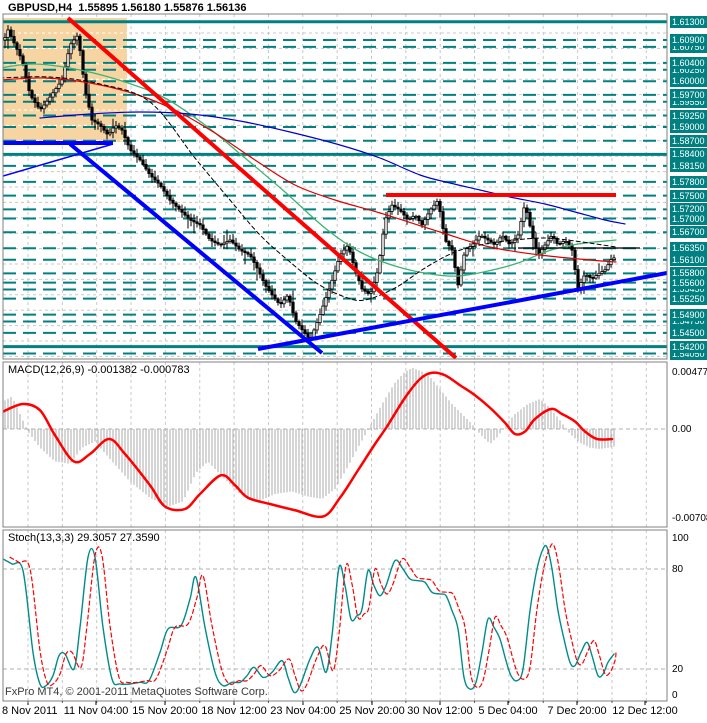  Describe the element at coordinates (688, 140) in the screenshot. I see `price-level-label: 1.58700` at that location.